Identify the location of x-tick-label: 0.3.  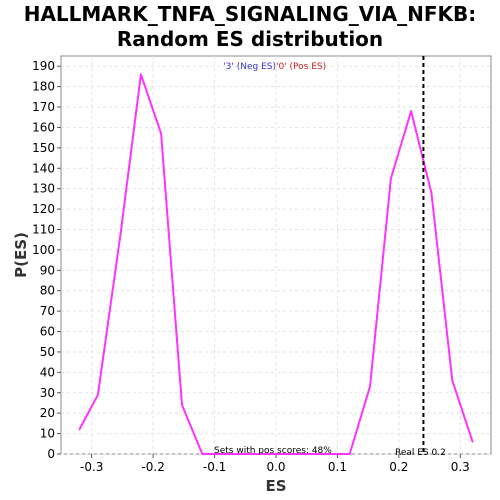
(460, 467).